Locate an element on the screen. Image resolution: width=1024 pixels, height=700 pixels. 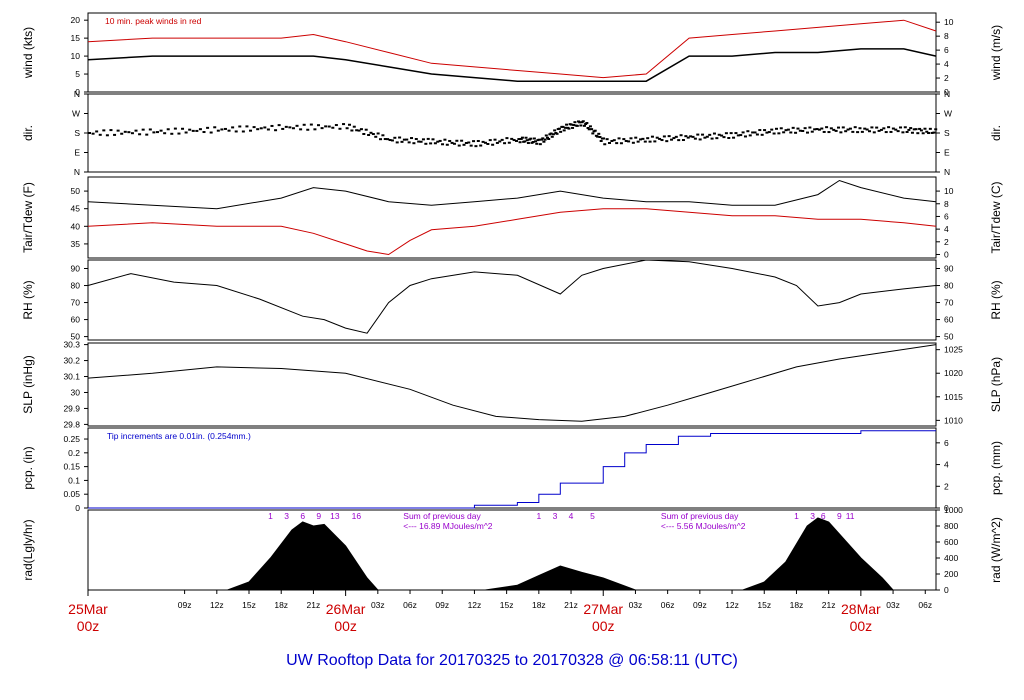
temperature-right-tick-label: 4 is located at coordinates (946, 229).